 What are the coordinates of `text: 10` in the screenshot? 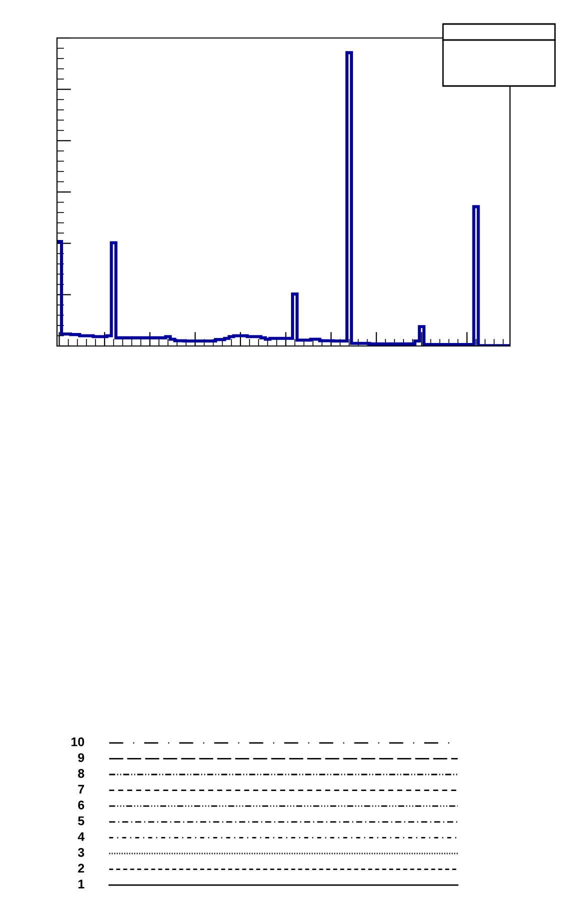 It's located at (77, 741).